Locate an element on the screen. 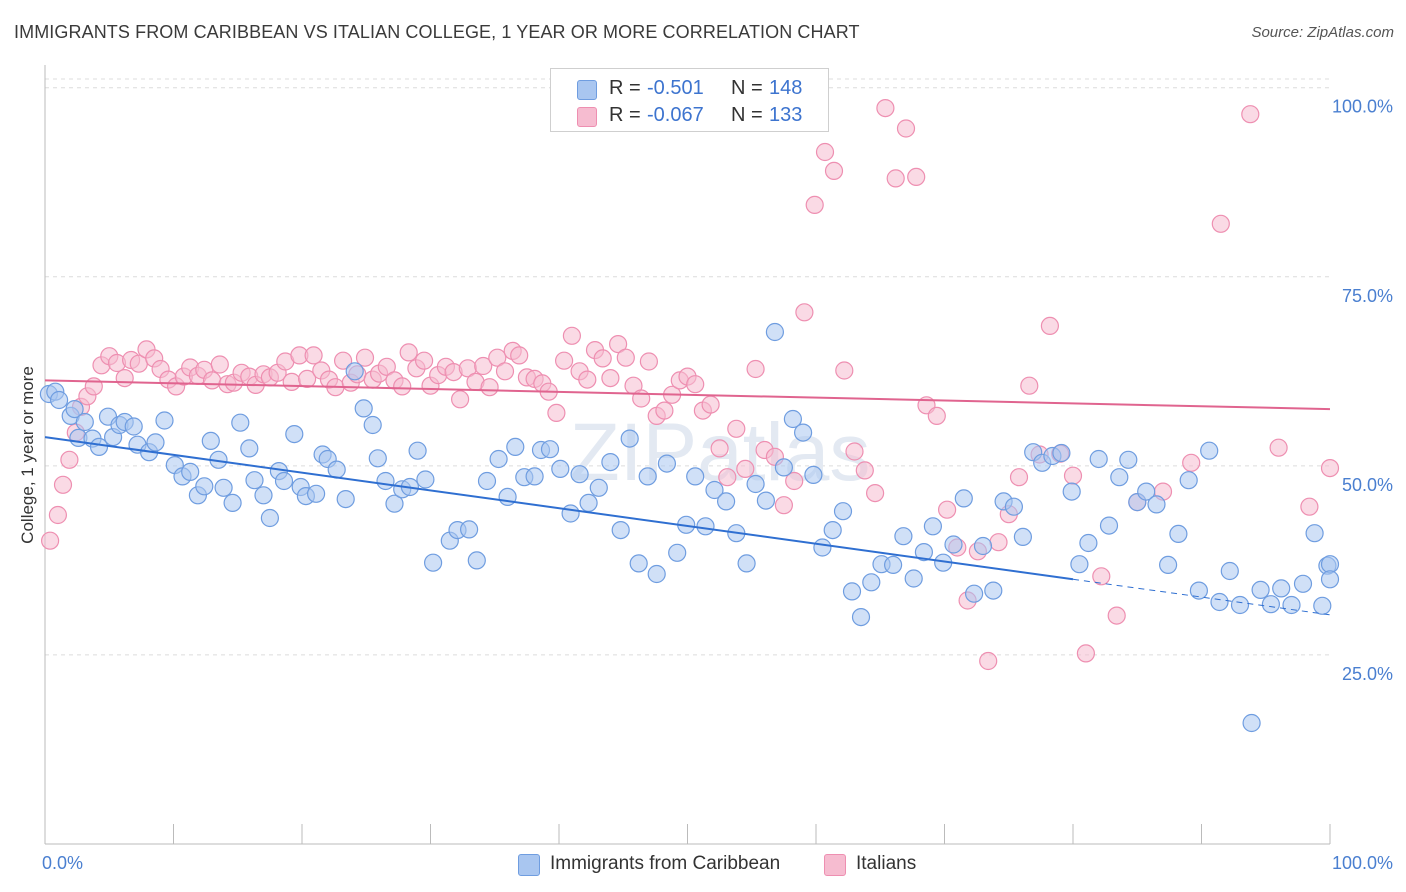 This screenshot has width=1406, height=892. legend-swatch-caribbean is located at coordinates (587, 90).